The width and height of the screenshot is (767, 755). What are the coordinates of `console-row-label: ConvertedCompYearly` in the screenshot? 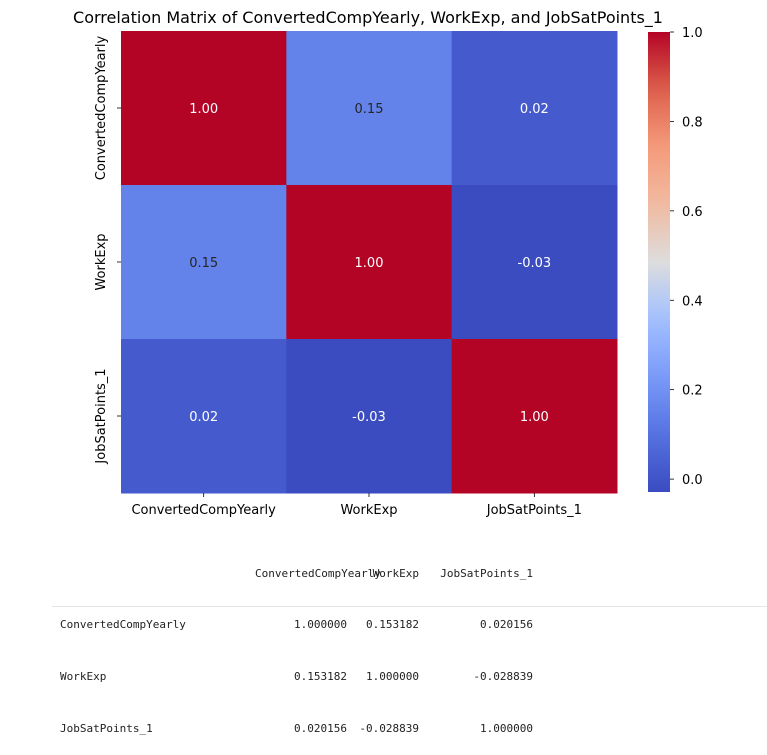 It's located at (123, 625).